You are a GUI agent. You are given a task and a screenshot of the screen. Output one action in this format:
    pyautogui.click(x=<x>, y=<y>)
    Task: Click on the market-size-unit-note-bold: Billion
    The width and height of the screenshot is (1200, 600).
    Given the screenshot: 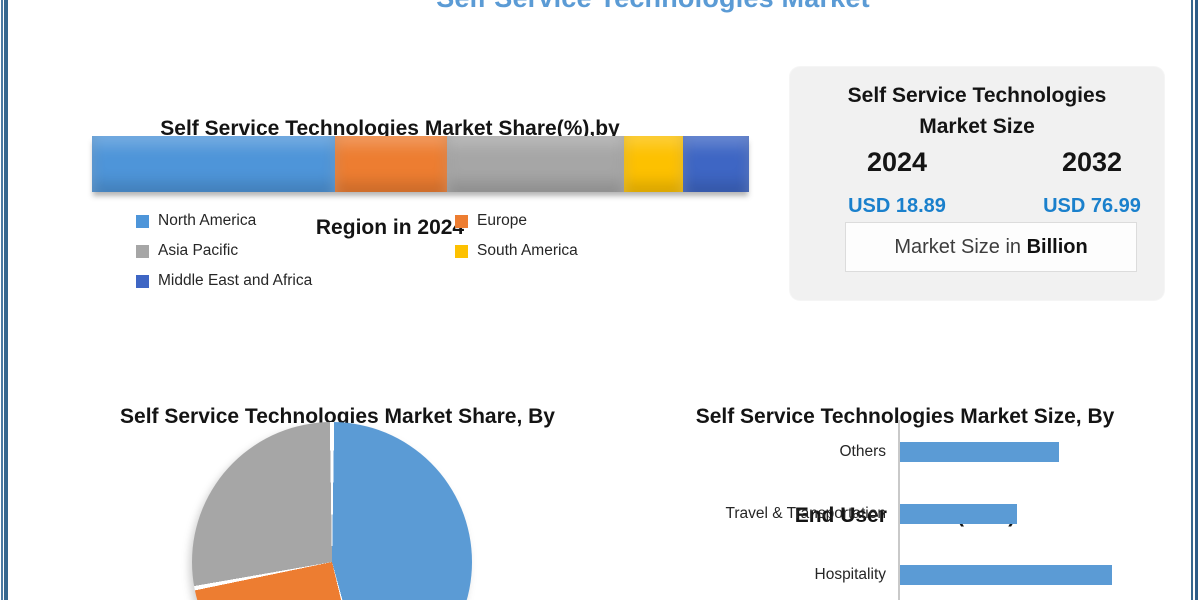 What is the action you would take?
    pyautogui.click(x=1057, y=247)
    